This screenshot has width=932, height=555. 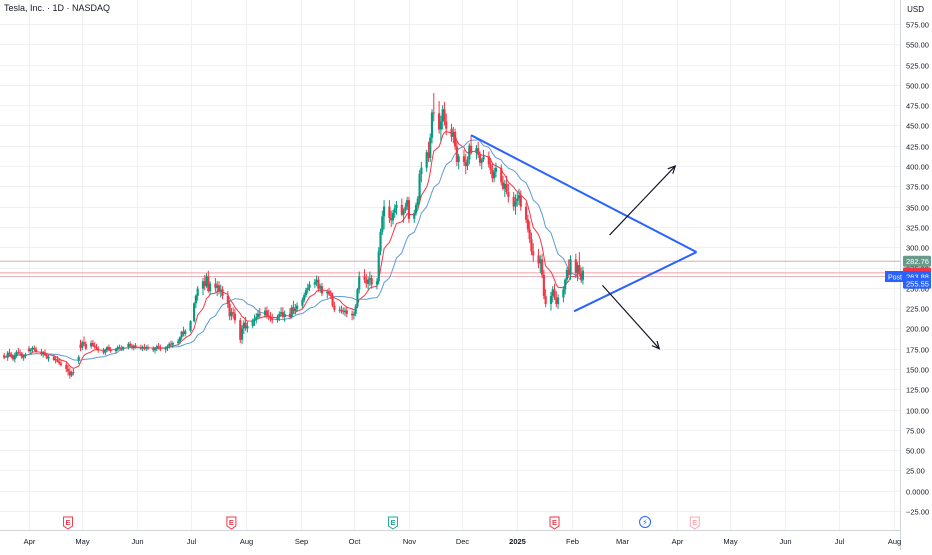 I want to click on price-badge-label: 255.55, so click(x=917, y=283).